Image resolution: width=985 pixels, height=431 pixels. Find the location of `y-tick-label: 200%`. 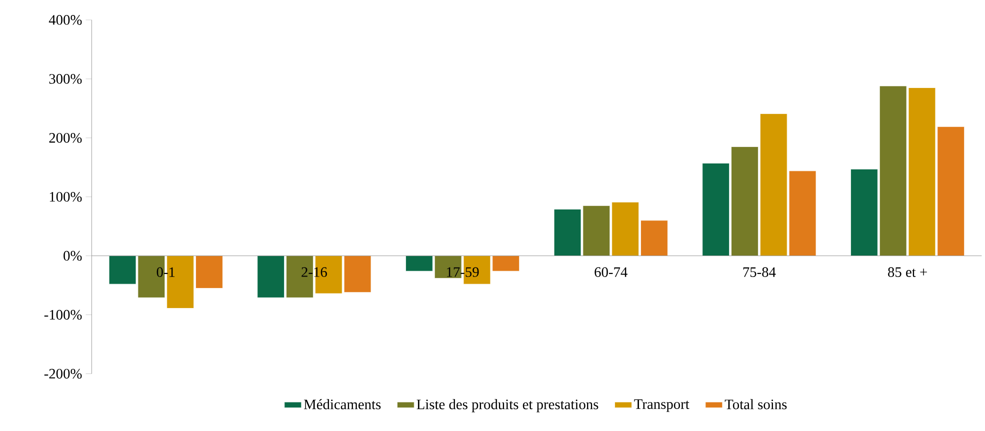

y-tick-label: 200% is located at coordinates (65, 138).